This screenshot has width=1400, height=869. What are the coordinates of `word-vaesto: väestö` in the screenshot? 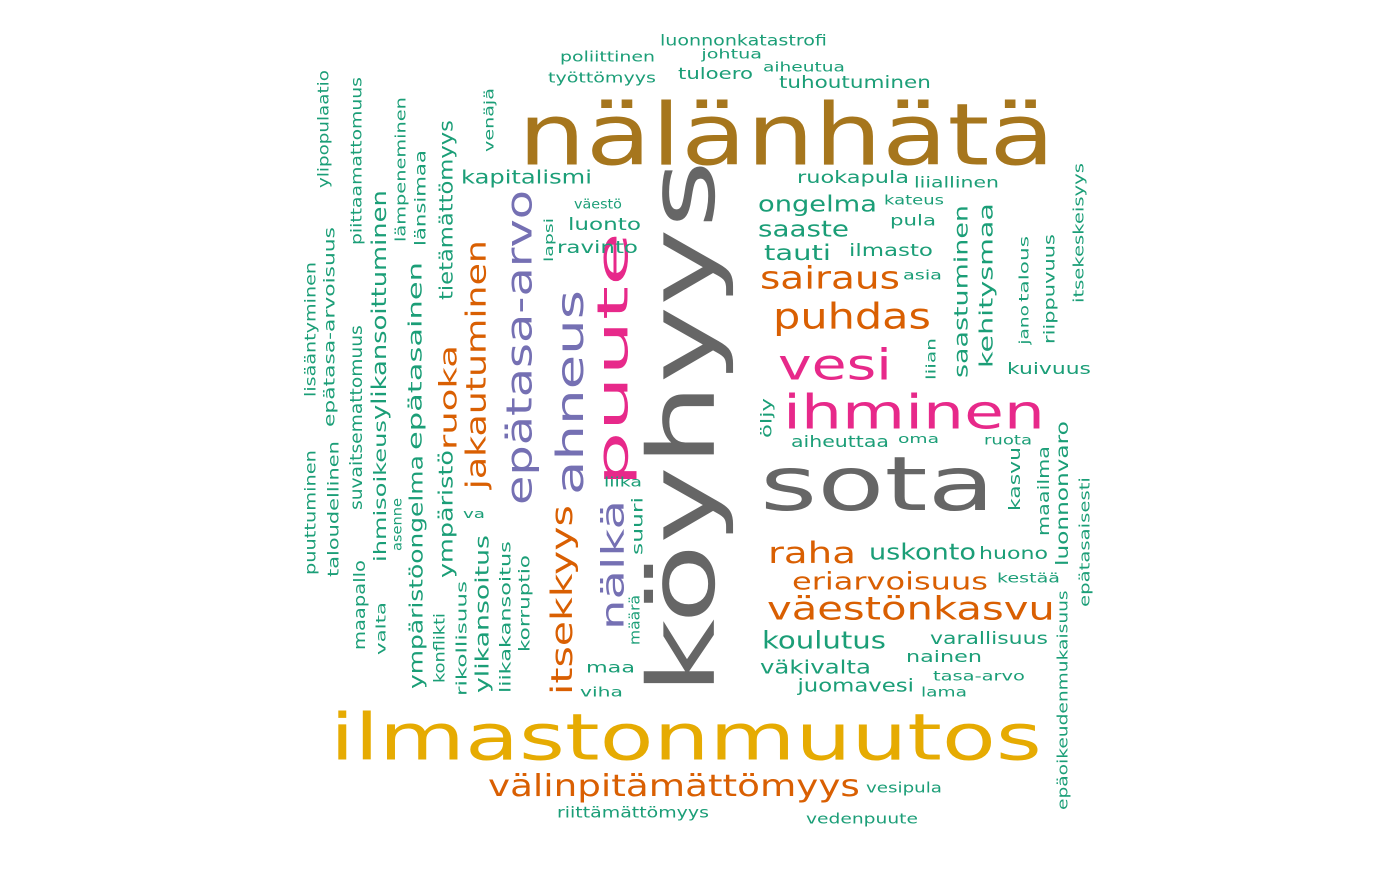 It's located at (598, 205).